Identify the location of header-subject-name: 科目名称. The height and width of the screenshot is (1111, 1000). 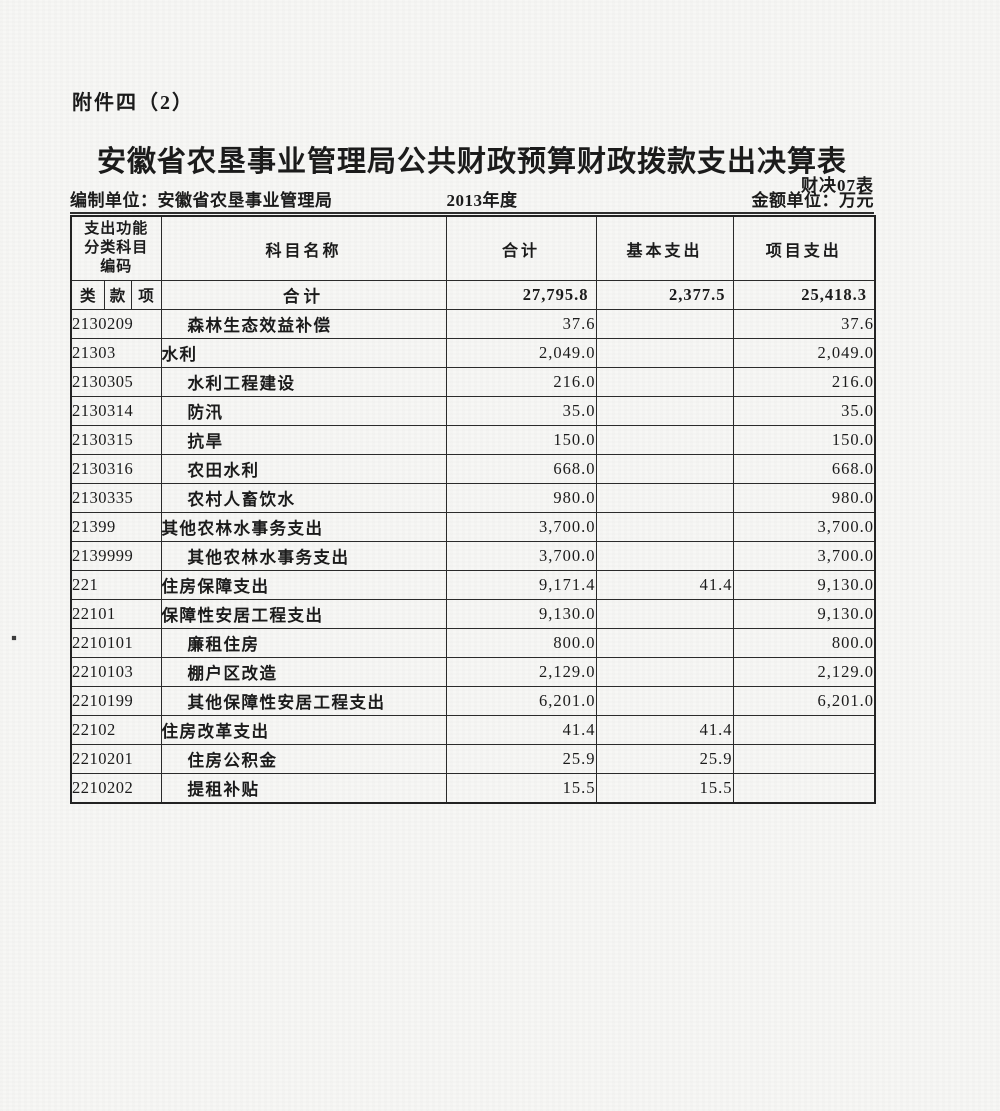
(303, 248).